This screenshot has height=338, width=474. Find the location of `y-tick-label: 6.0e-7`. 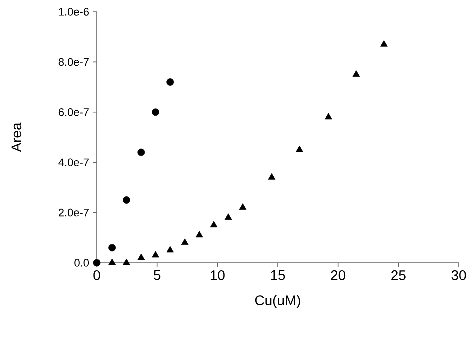

y-tick-label: 6.0e-7 is located at coordinates (73, 112).